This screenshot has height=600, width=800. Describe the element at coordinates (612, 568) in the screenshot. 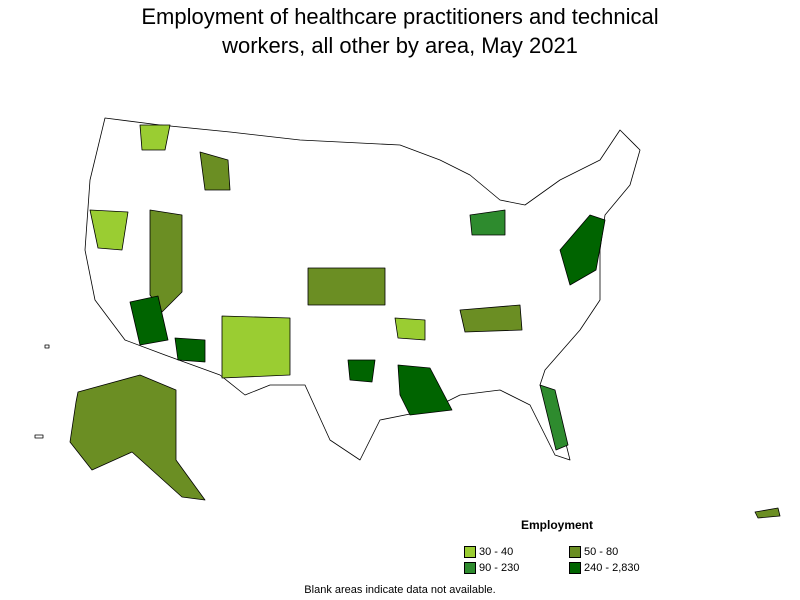

I see `legend-label: 240 - 2,830` at that location.